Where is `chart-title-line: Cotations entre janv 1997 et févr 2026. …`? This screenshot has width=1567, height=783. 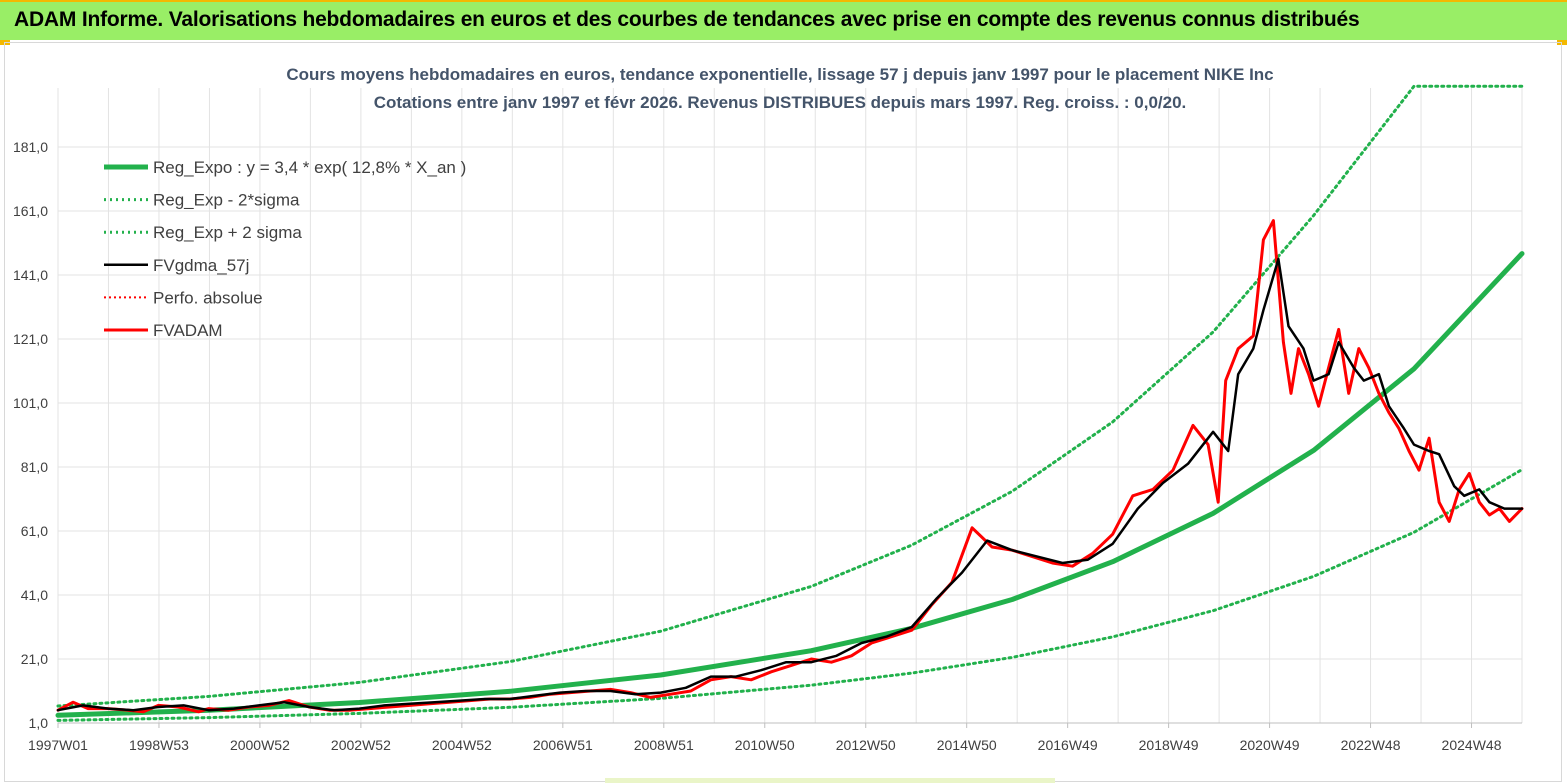 chart-title-line: Cotations entre janv 1997 et févr 2026. … is located at coordinates (780, 102).